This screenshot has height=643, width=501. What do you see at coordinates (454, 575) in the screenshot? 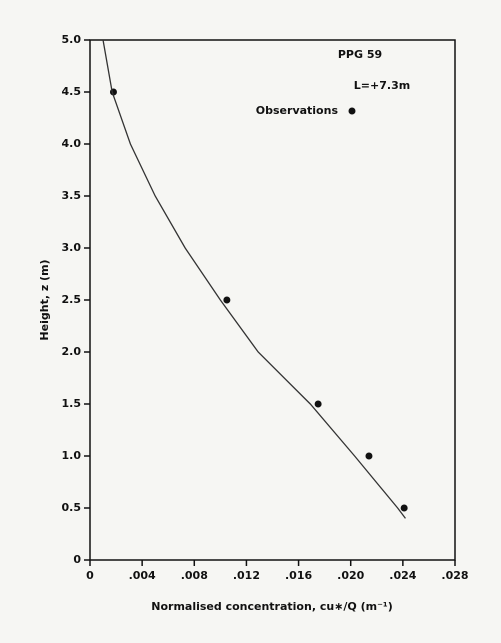
I see `x-tick-label: .028` at bounding box center [454, 575].